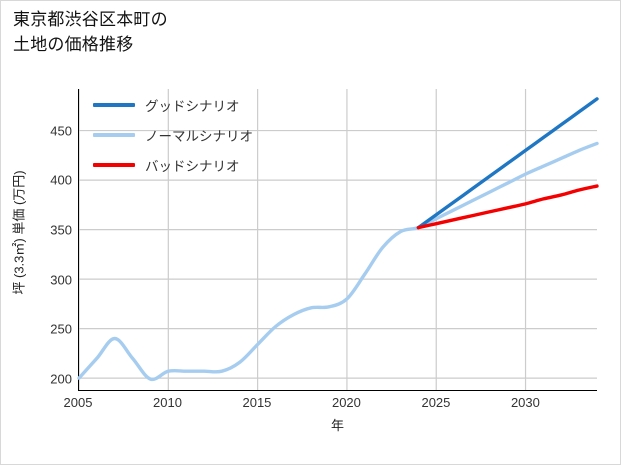 This screenshot has width=621, height=465. What do you see at coordinates (78, 402) in the screenshot?
I see `x-tick-label: 2005` at bounding box center [78, 402].